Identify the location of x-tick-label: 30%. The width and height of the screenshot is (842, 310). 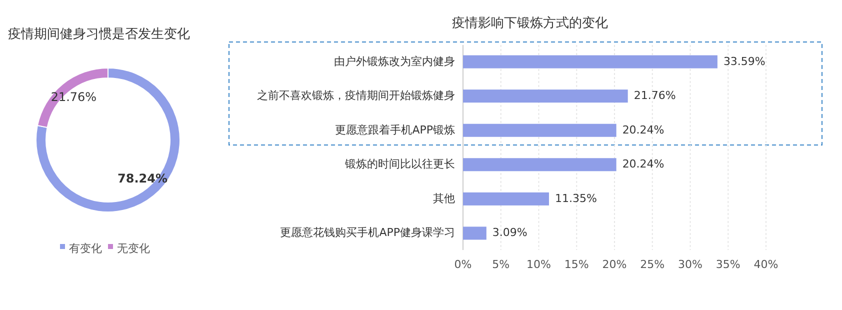
(690, 264).